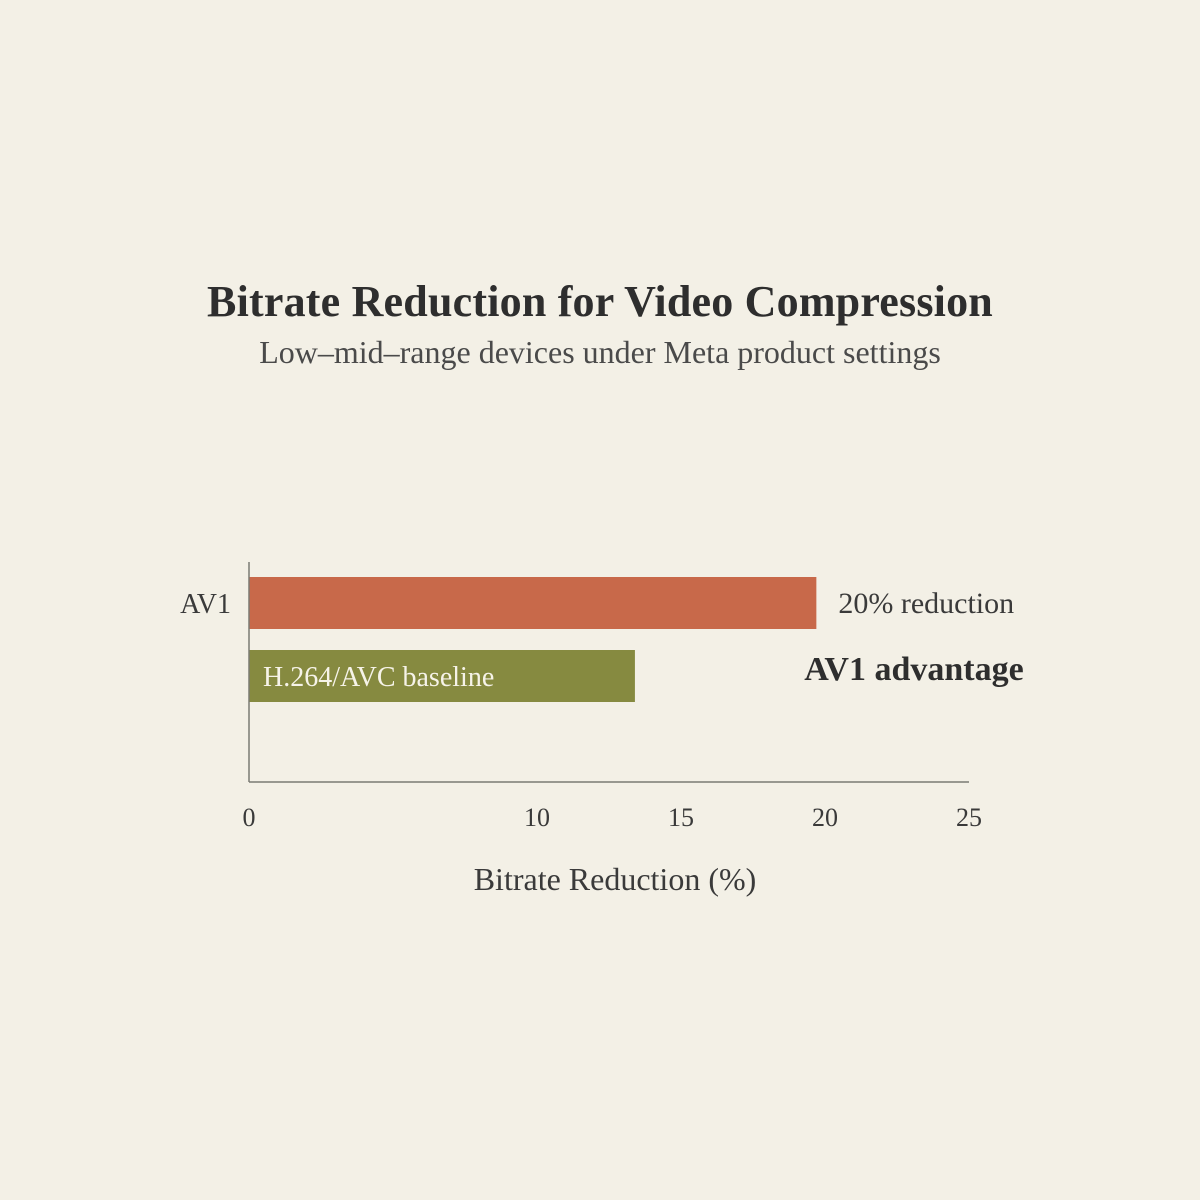  What do you see at coordinates (615, 879) in the screenshot?
I see `x-axis-label: Bitrate Reduction (%)` at bounding box center [615, 879].